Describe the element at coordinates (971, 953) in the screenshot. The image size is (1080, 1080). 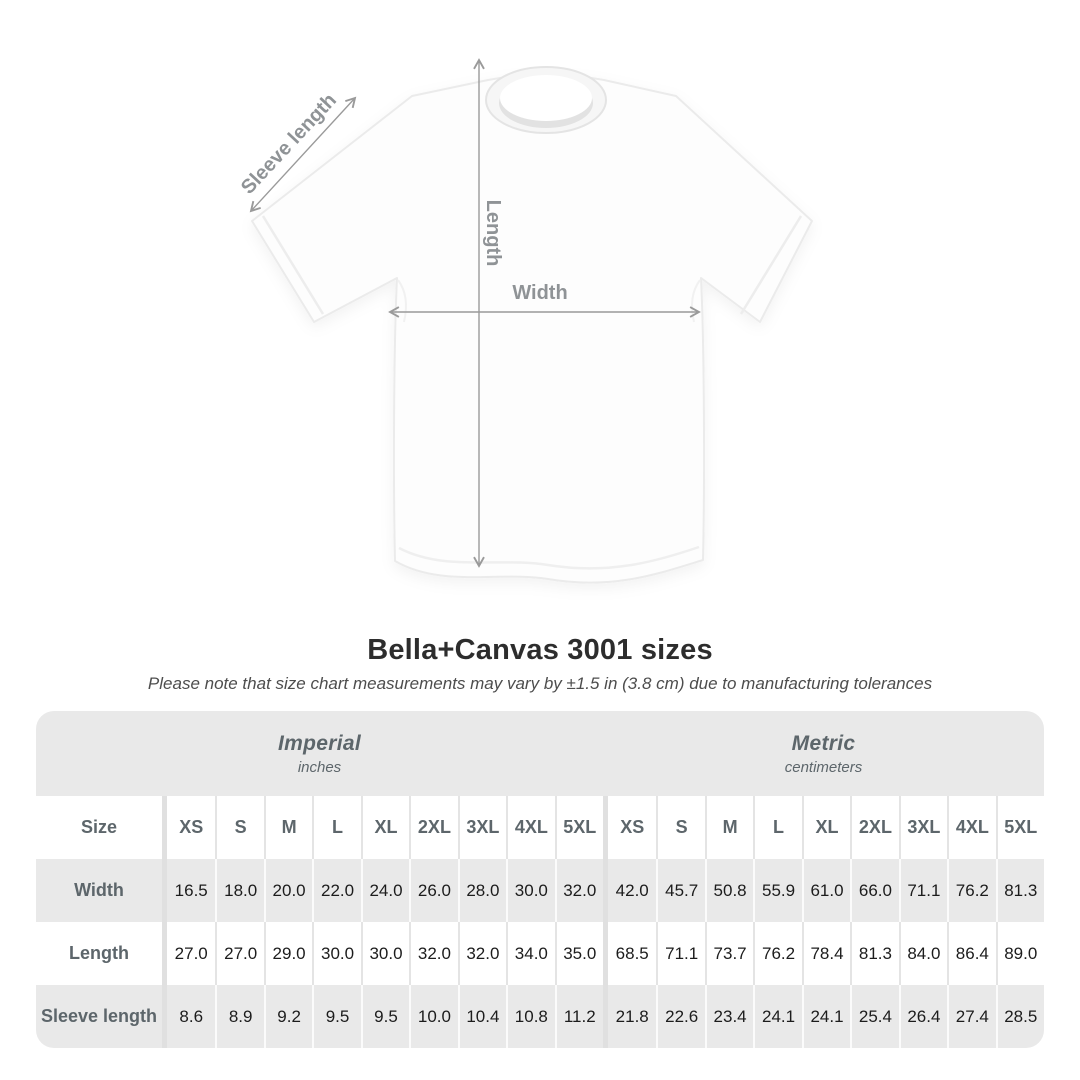
I see `value-cell: 86.4` at that location.